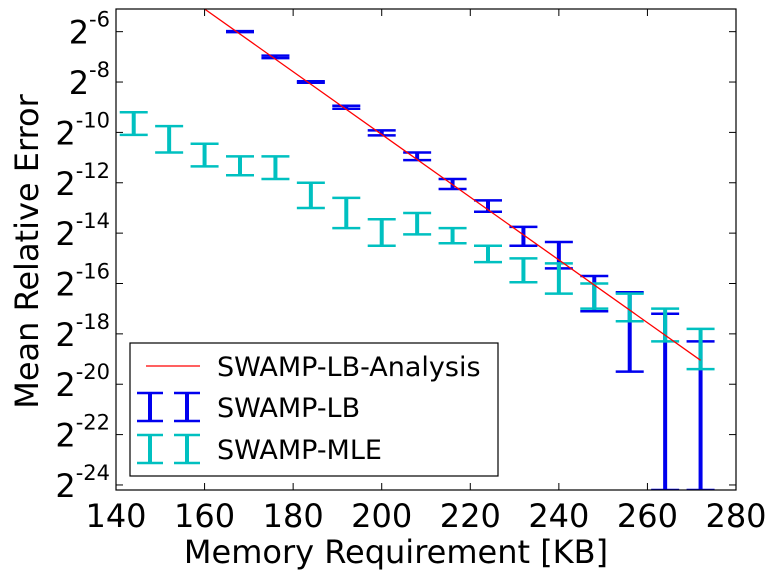  I want to click on y-tick-label: 2-20, so click(82, 382).